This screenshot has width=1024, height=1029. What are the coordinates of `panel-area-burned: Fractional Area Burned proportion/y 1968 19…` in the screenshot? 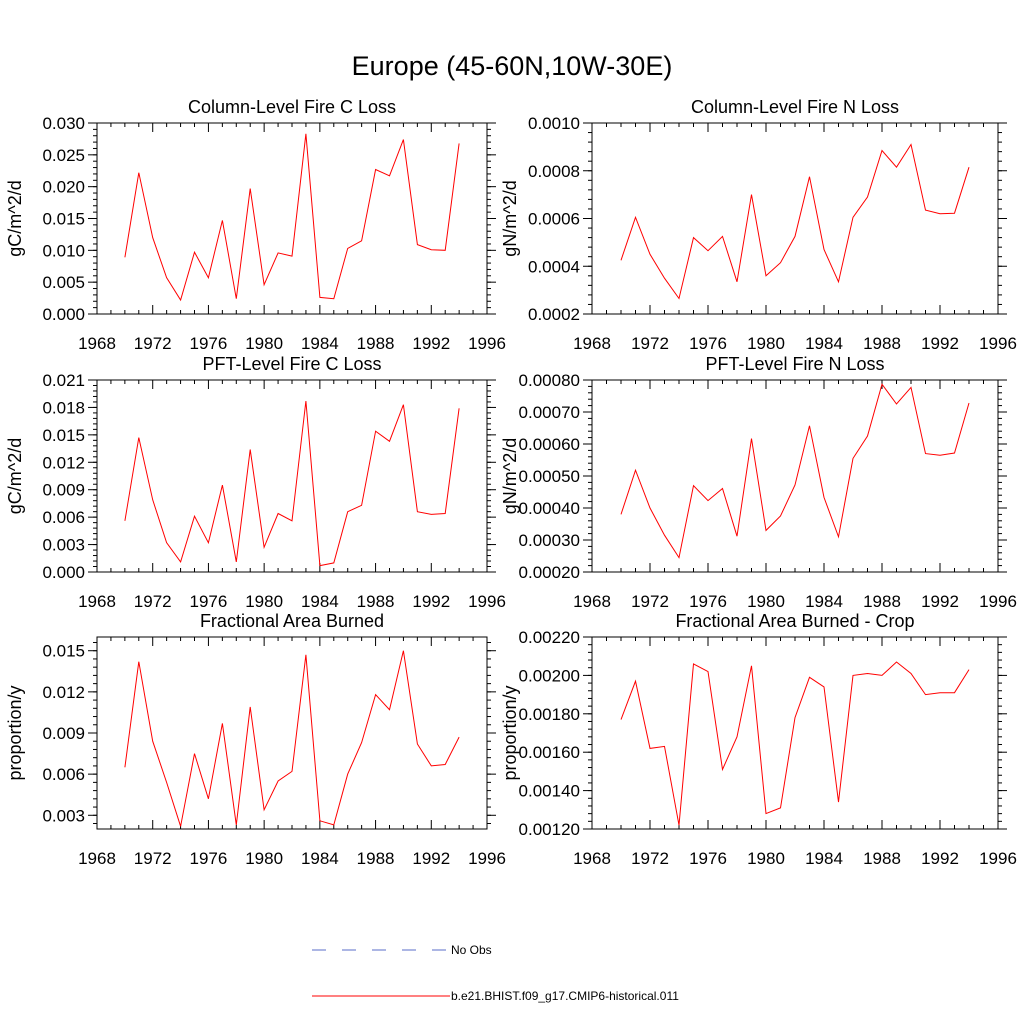 It's located at (255, 739).